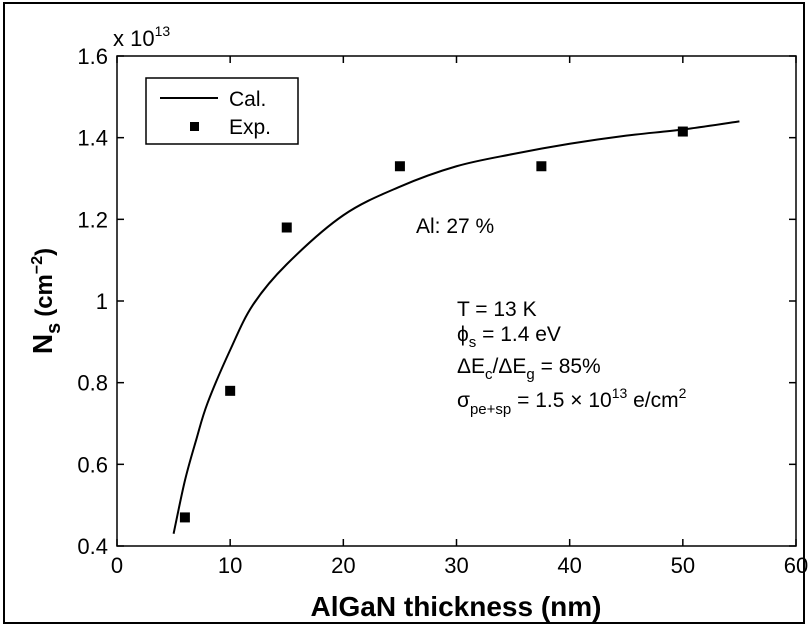  Describe the element at coordinates (134, 38) in the screenshot. I see `y-multiplier-base: x 10` at that location.